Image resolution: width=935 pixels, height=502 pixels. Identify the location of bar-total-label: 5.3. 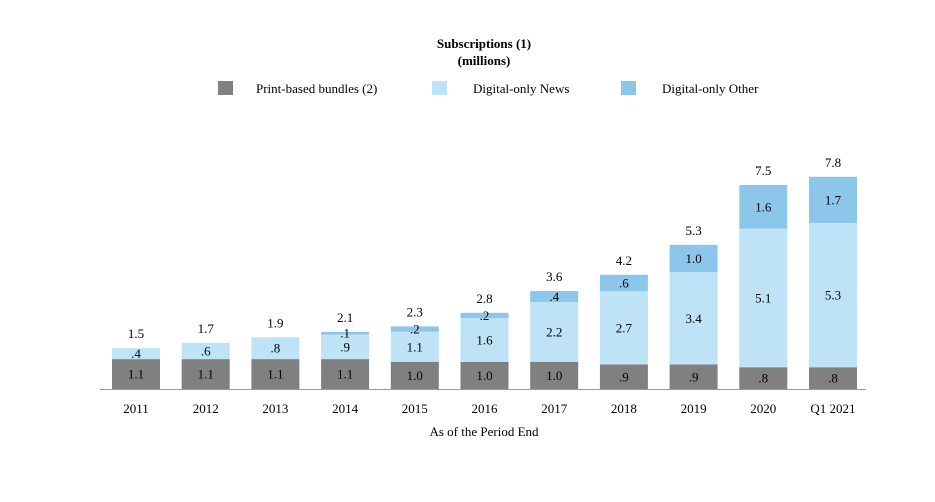
(693, 230).